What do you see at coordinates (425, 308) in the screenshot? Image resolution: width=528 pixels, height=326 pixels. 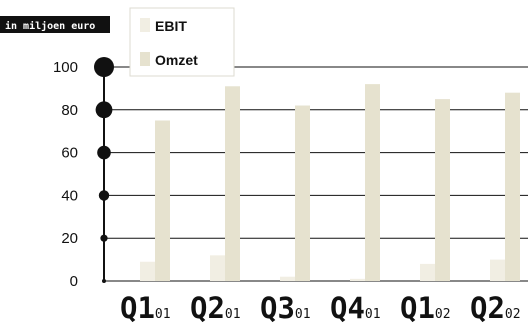 I see `x-tick-label: Q102` at bounding box center [425, 308].